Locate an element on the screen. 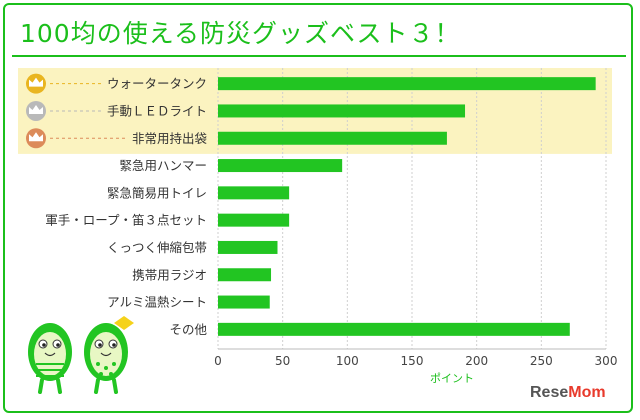 This screenshot has height=420, width=640. category-label: 手動ＬＥＤライト is located at coordinates (157, 110).